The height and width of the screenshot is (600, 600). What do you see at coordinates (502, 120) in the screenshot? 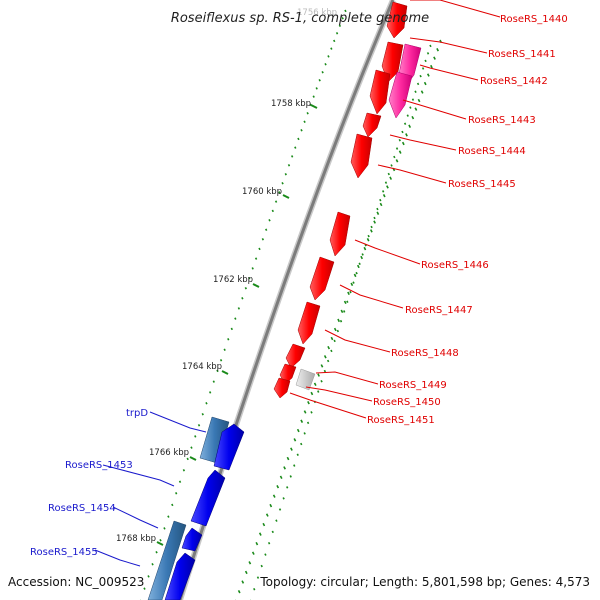
I see `gene-label: RoseRS_1443` at bounding box center [502, 120].